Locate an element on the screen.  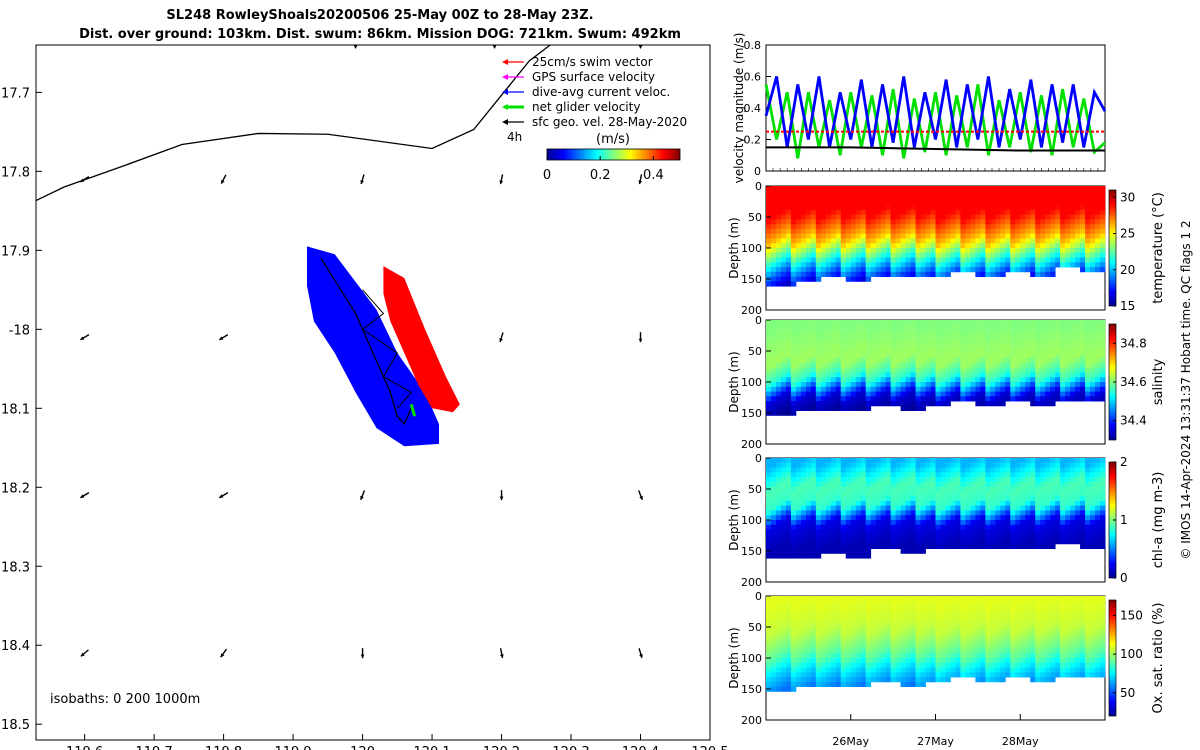
velocity-ylabel: velocity magnitude (m/s) is located at coordinates (739, 108).